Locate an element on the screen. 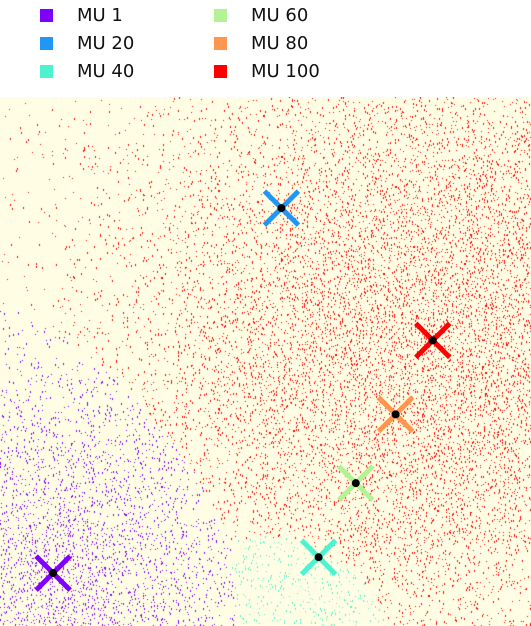 The image size is (531, 626). legend-item: MU 20 is located at coordinates (87, 43).